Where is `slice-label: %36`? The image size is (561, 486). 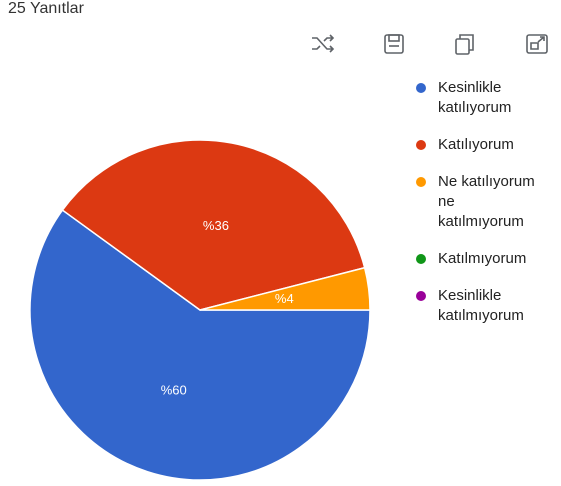
slice-label: %36 is located at coordinates (216, 225).